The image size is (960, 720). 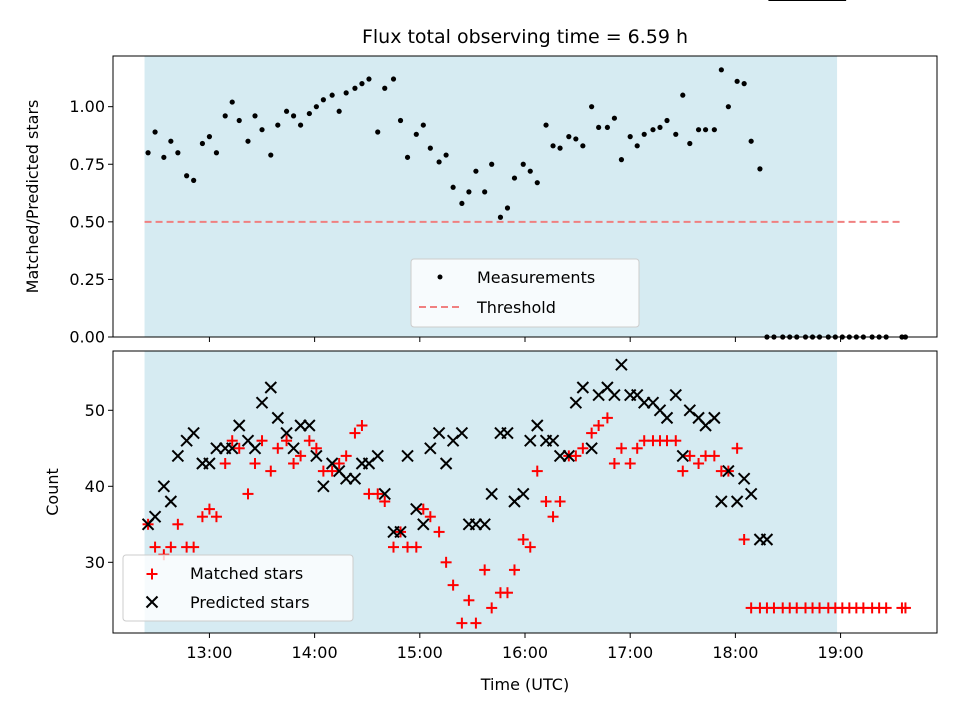 I want to click on bottom-legend: Matched stars Predicted stars, so click(x=238, y=588).